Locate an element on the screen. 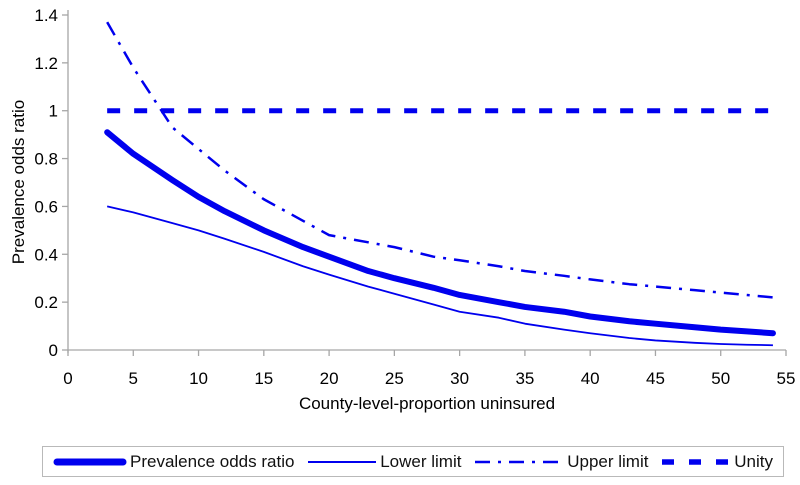 The image size is (800, 485). legend-label-prevalence-odds-ratio: Prevalence odds ratio is located at coordinates (212, 461).